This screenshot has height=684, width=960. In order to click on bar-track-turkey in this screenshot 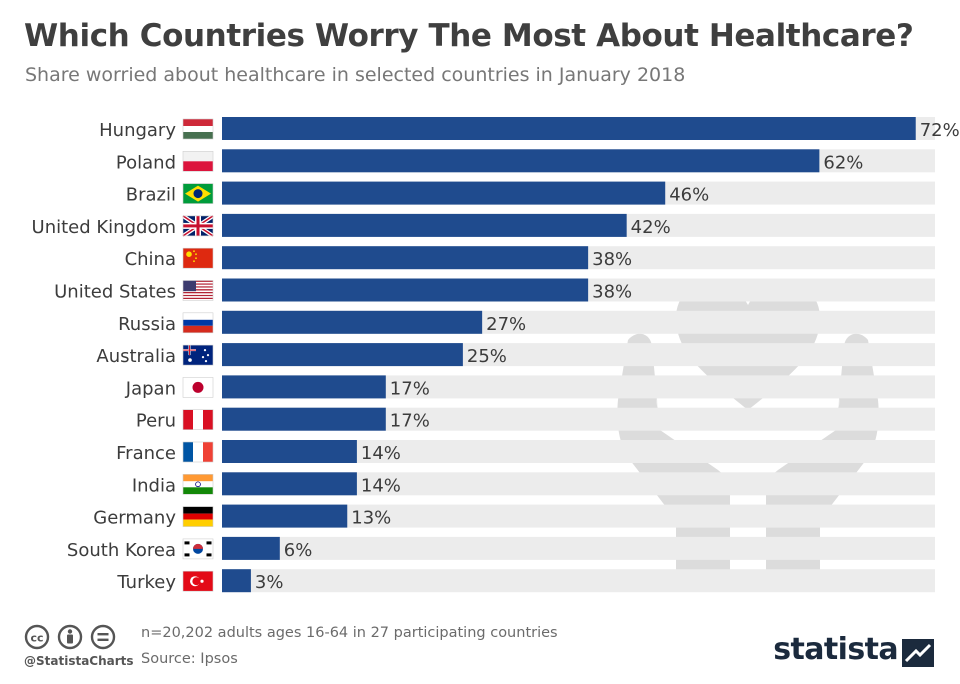, I will do `click(578, 581)`.